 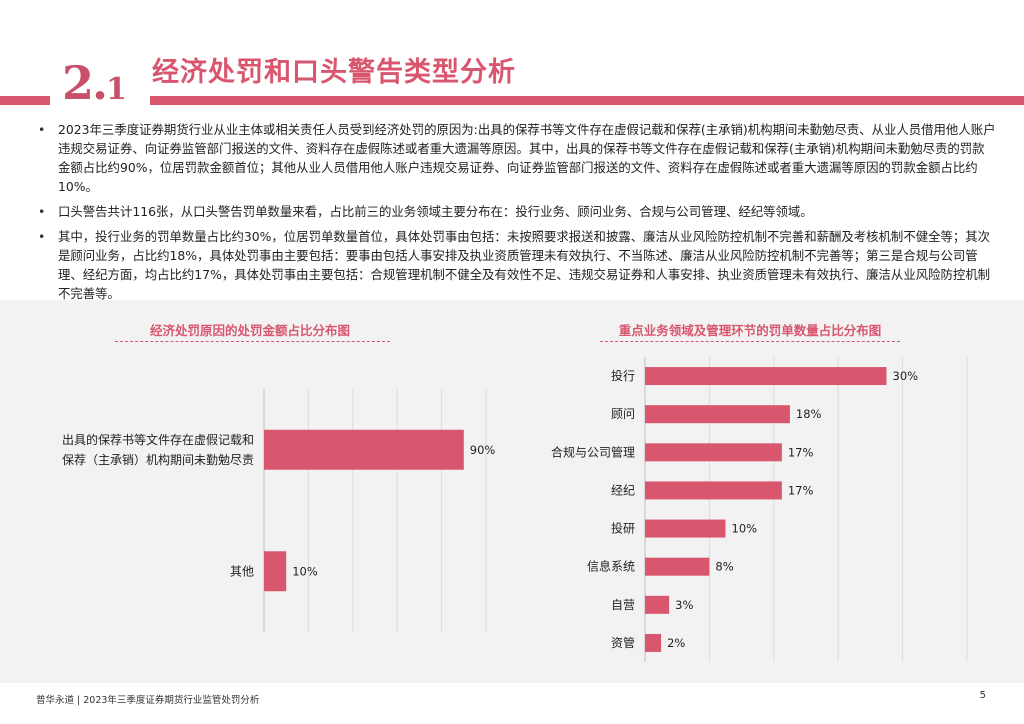 What do you see at coordinates (252, 341) in the screenshot?
I see `chart-title-left-underline` at bounding box center [252, 341].